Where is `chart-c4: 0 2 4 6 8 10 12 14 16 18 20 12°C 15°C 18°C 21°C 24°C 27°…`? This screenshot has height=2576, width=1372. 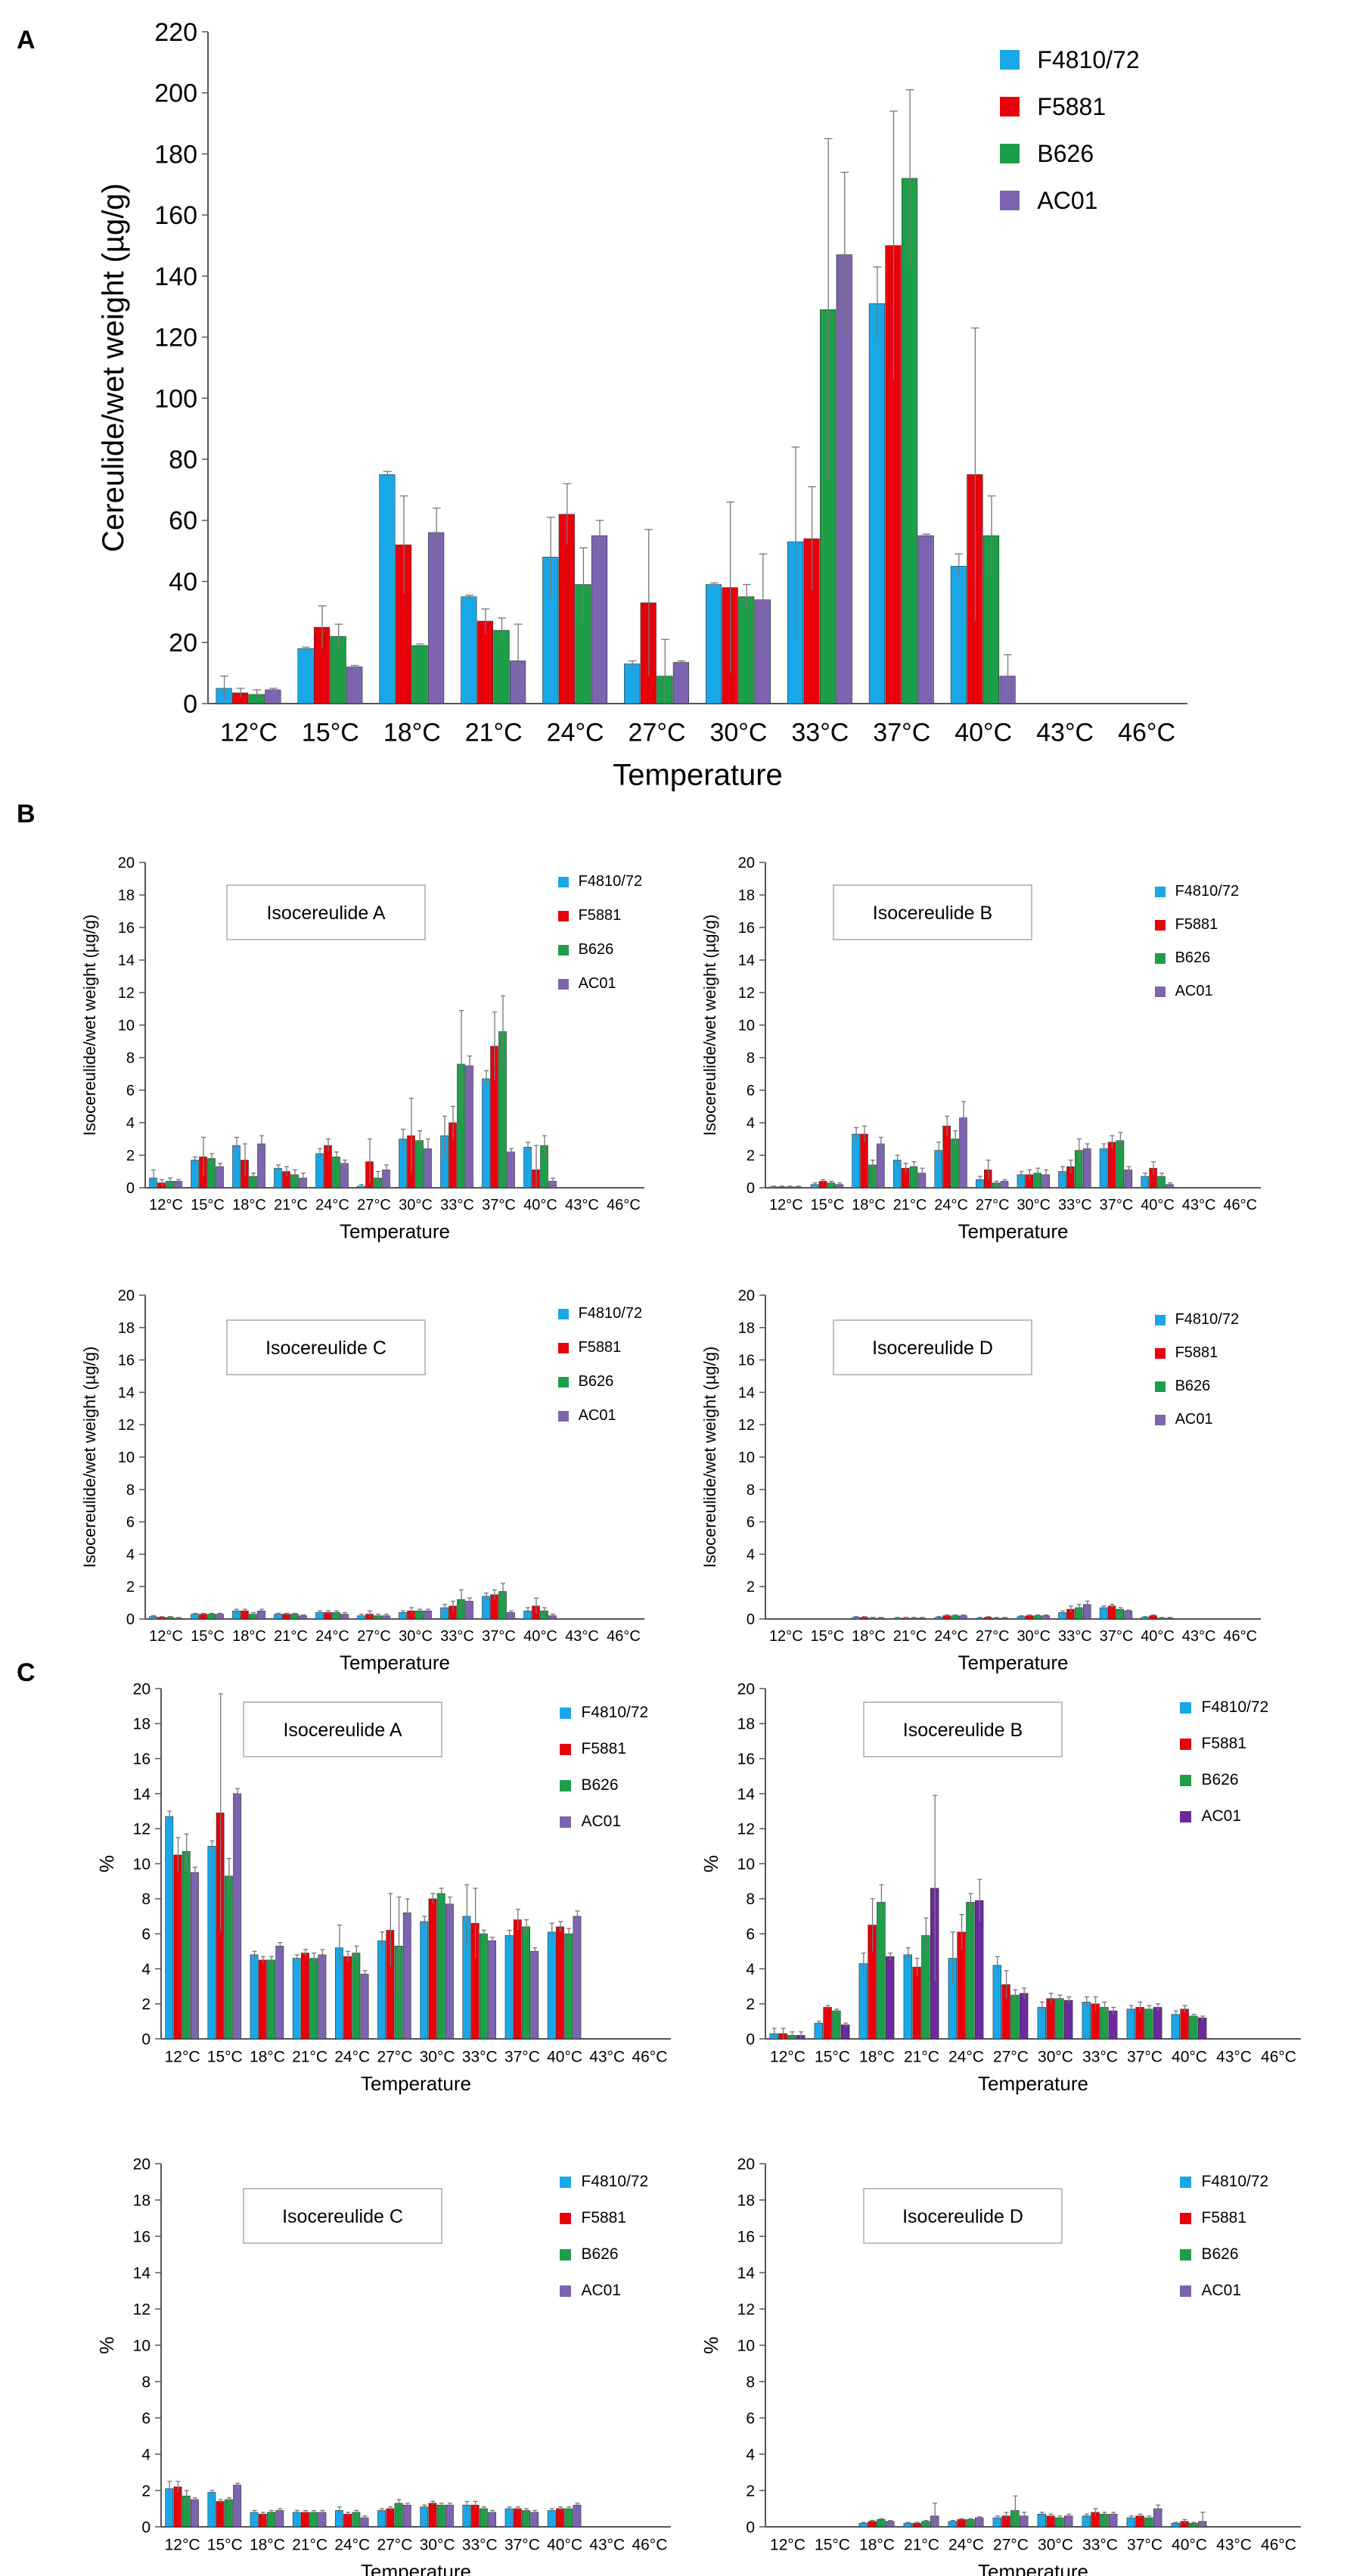 chart-c4: 0 2 4 6 8 10 12 14 16 18 20 12°C 15°C 18°C 21°C 24°C 27°… is located at coordinates (1000, 2365).